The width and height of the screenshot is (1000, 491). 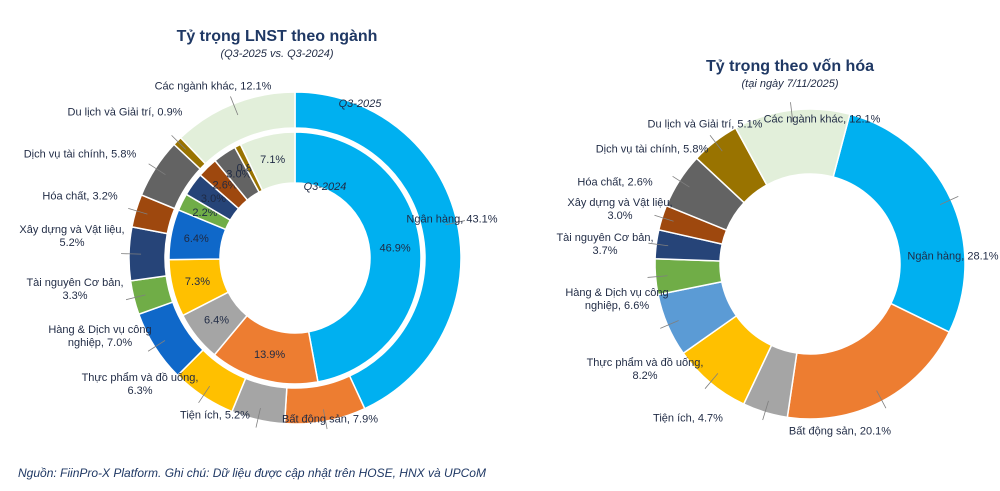 What do you see at coordinates (277, 54) in the screenshot?
I see `chart-subtitle: (Q3-2025 vs. Q3-2024)` at bounding box center [277, 54].